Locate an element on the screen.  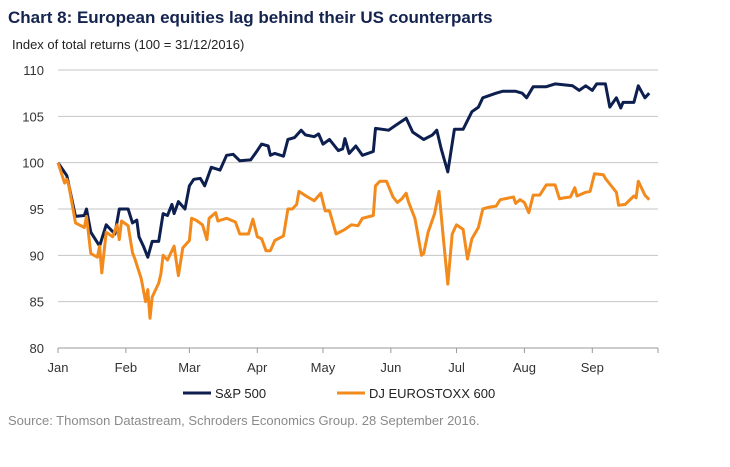
legend-label: DJ EUROSTOXX 600 is located at coordinates (432, 393).